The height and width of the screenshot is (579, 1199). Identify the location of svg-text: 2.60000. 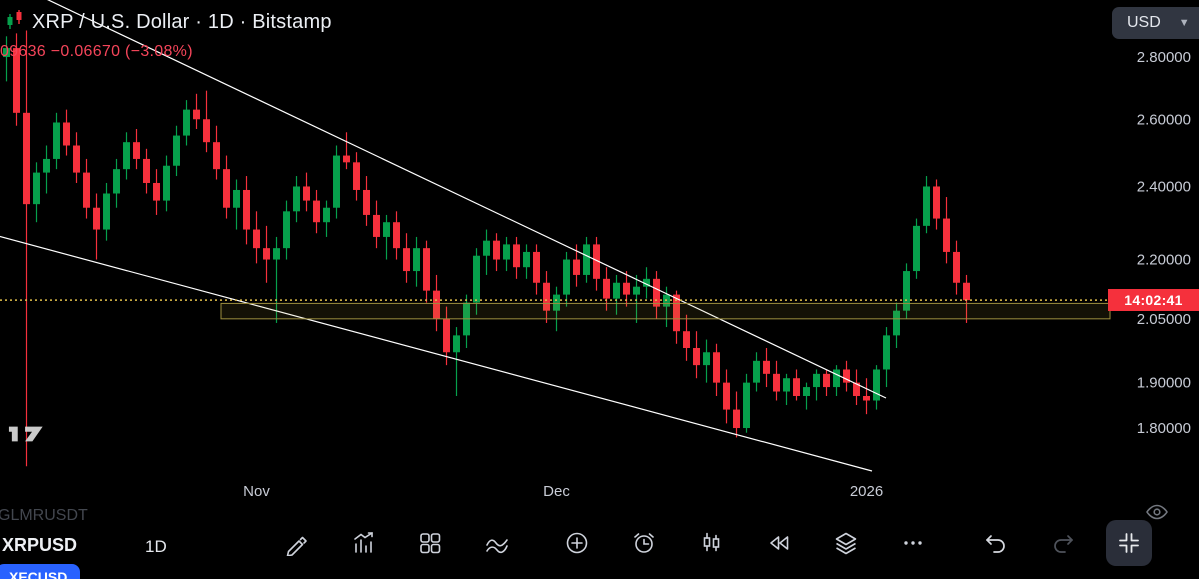
(1164, 119).